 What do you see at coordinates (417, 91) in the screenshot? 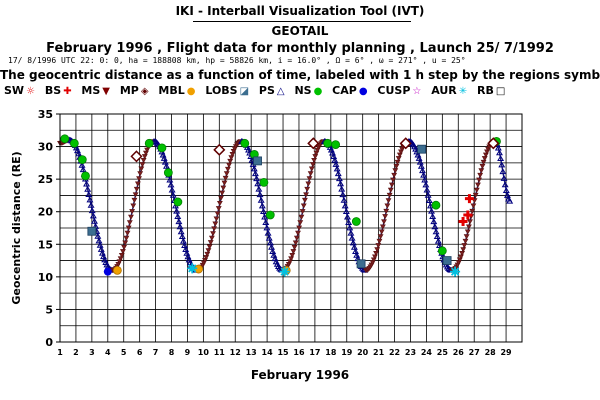
I see `star-icon: ☆` at bounding box center [417, 91].